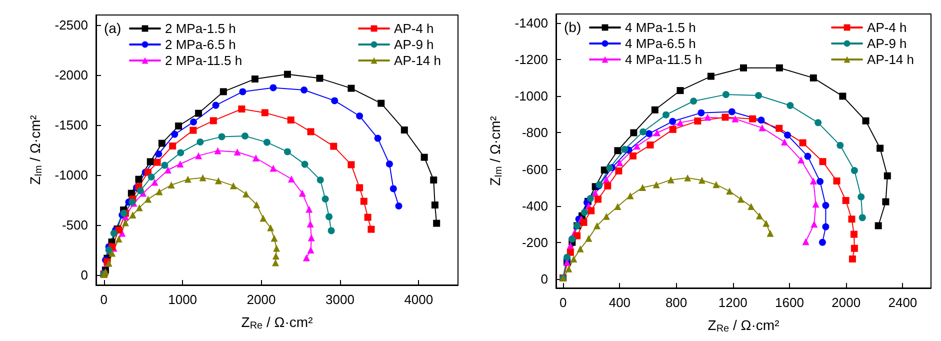 This screenshot has height=341, width=941. Describe the element at coordinates (535, 132) in the screenshot. I see `y-tick-label: -800` at that location.